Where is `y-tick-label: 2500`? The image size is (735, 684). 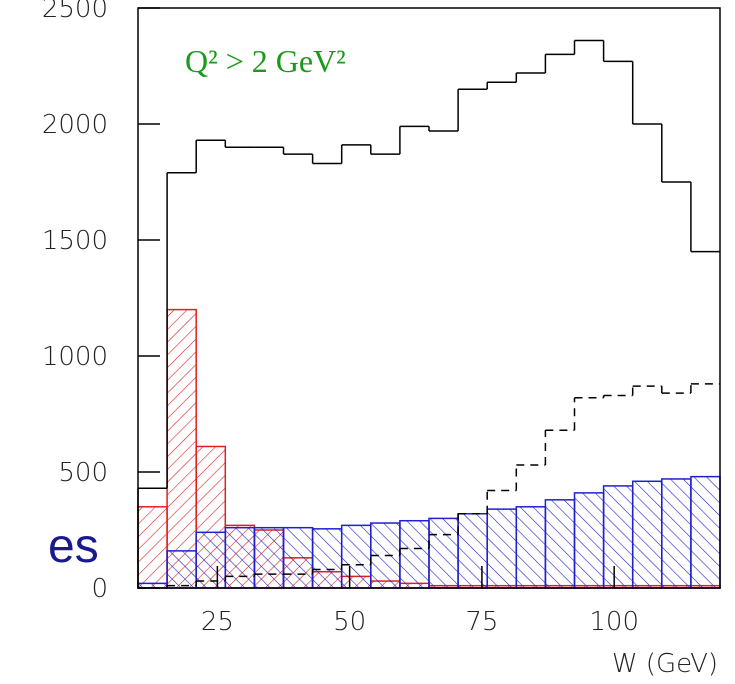
y-tick-label: 2500 is located at coordinates (75, 12).